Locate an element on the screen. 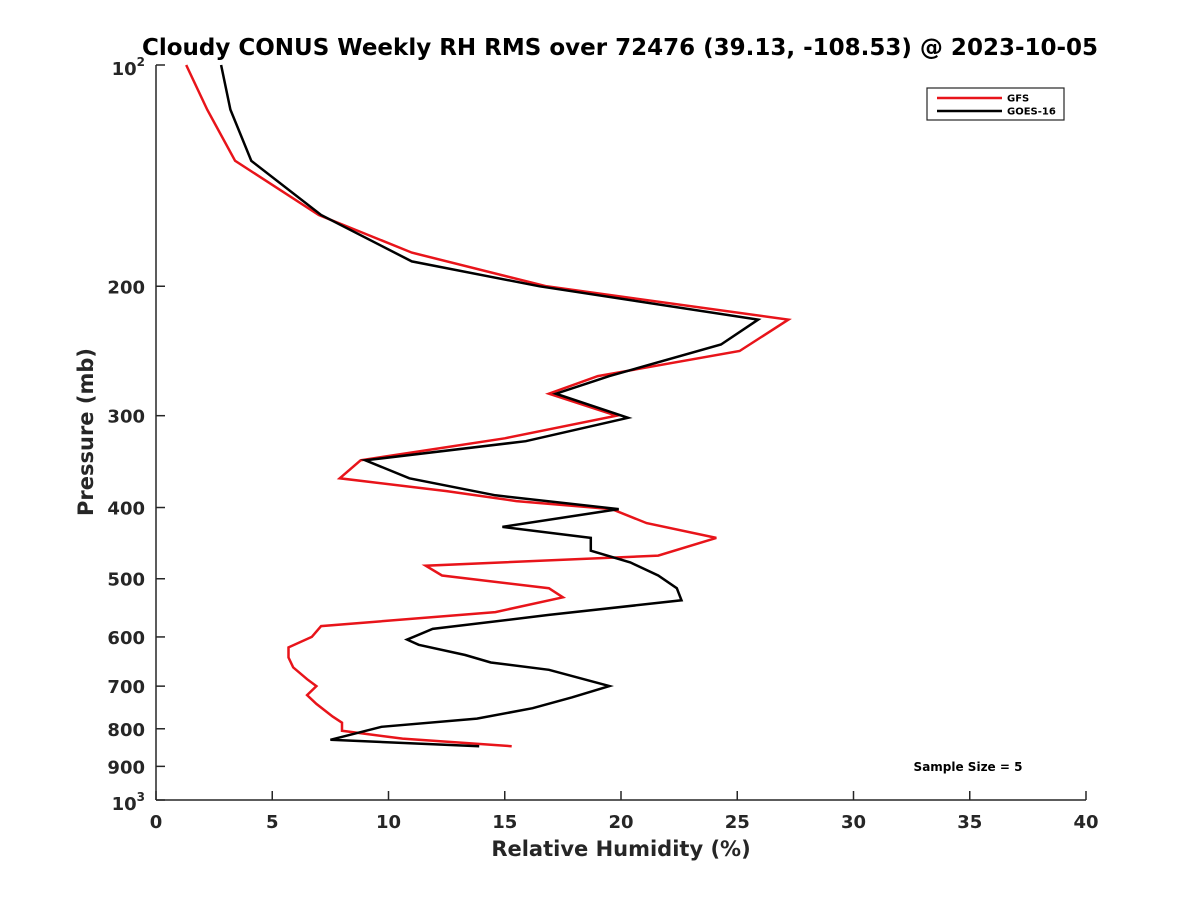  y-tick-label: 400 is located at coordinates (126, 509).